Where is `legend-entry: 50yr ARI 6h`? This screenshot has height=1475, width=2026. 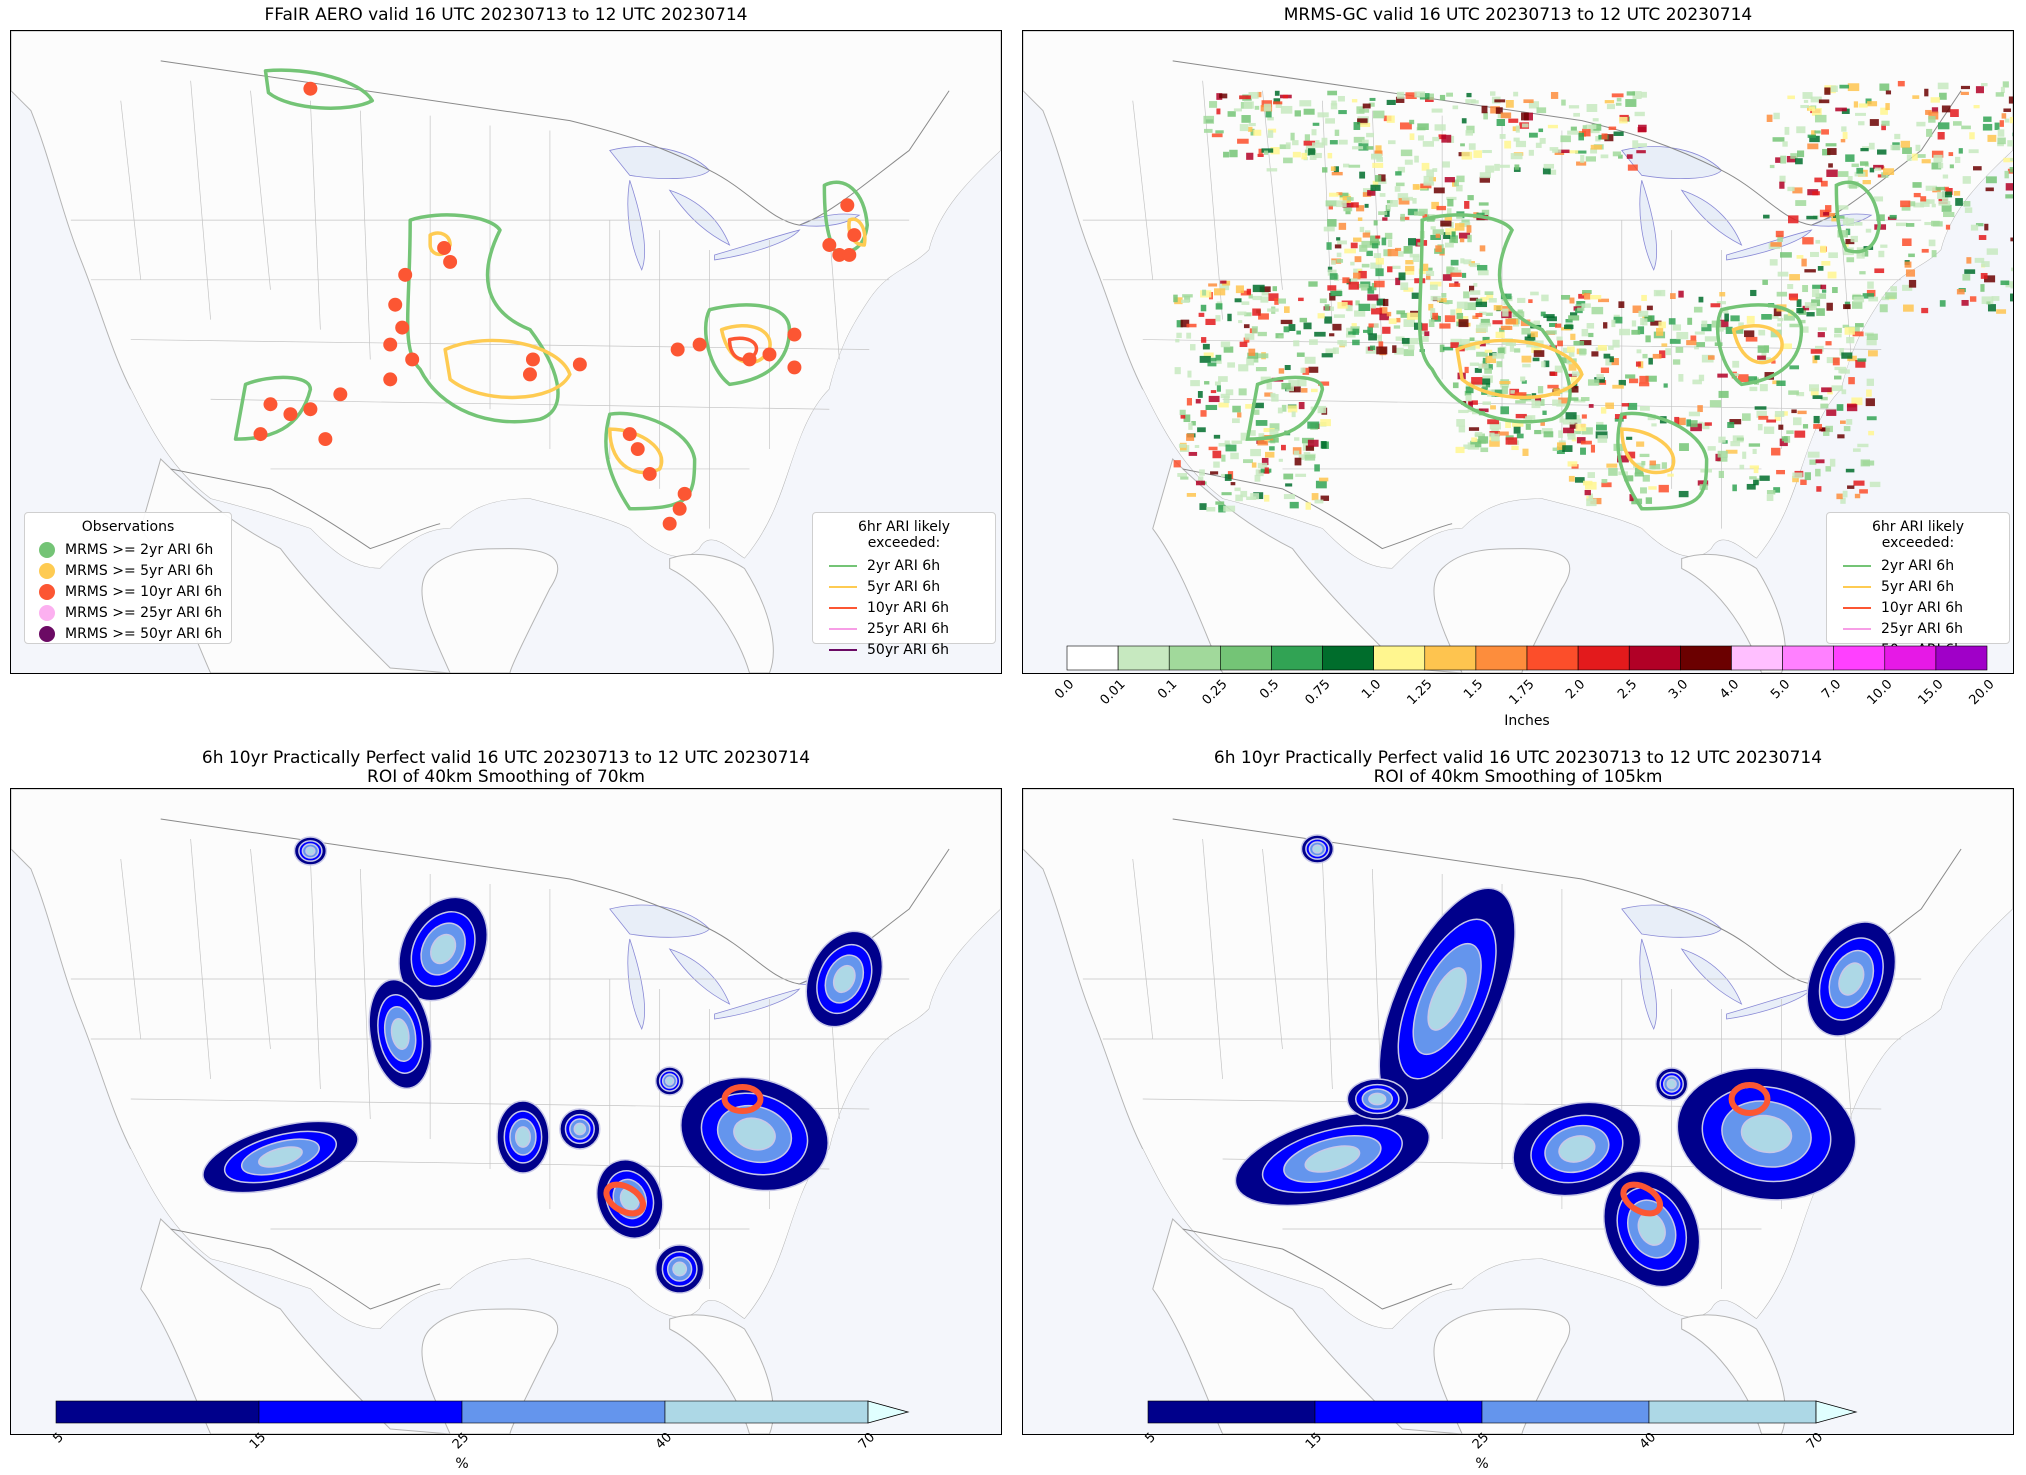
legend-entry: 50yr ARI 6h is located at coordinates (904, 649).